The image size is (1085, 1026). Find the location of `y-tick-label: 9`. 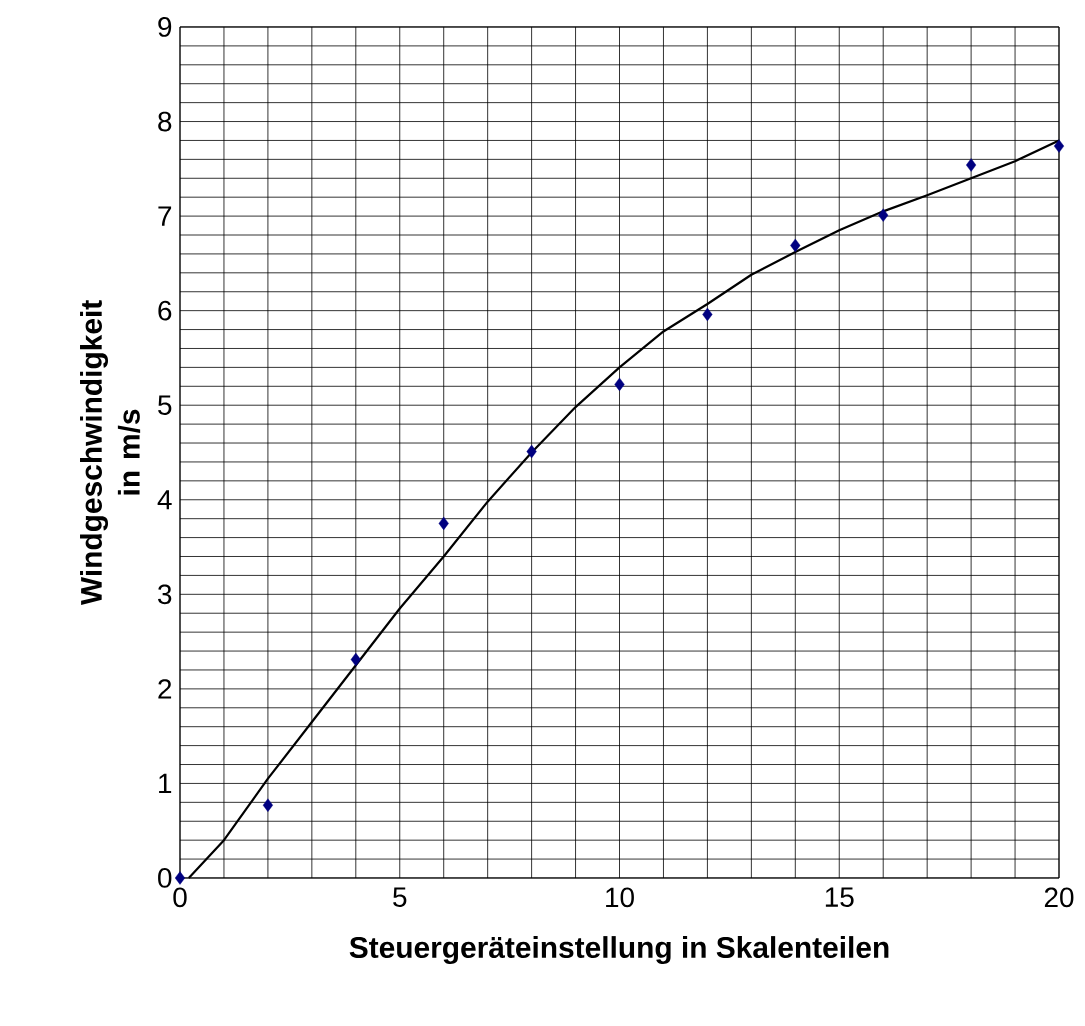

y-tick-label: 9 is located at coordinates (165, 27).